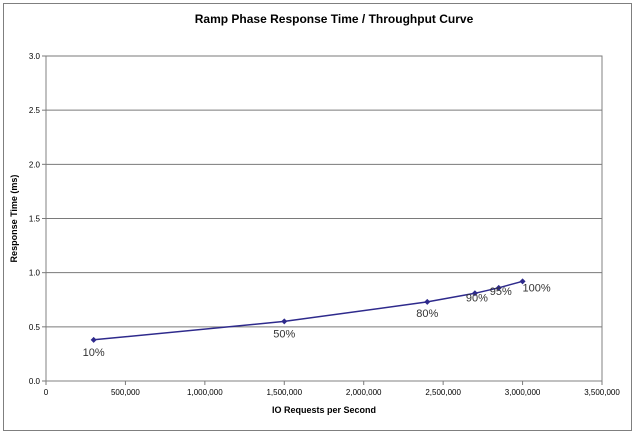  I want to click on y-tick-label: 0.5, so click(35, 327).